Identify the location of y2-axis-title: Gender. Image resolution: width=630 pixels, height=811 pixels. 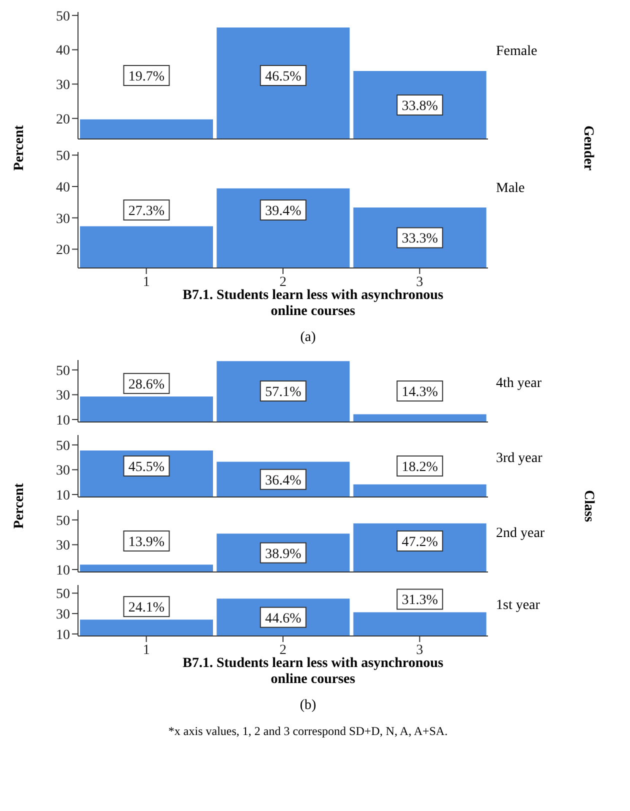
(588, 148).